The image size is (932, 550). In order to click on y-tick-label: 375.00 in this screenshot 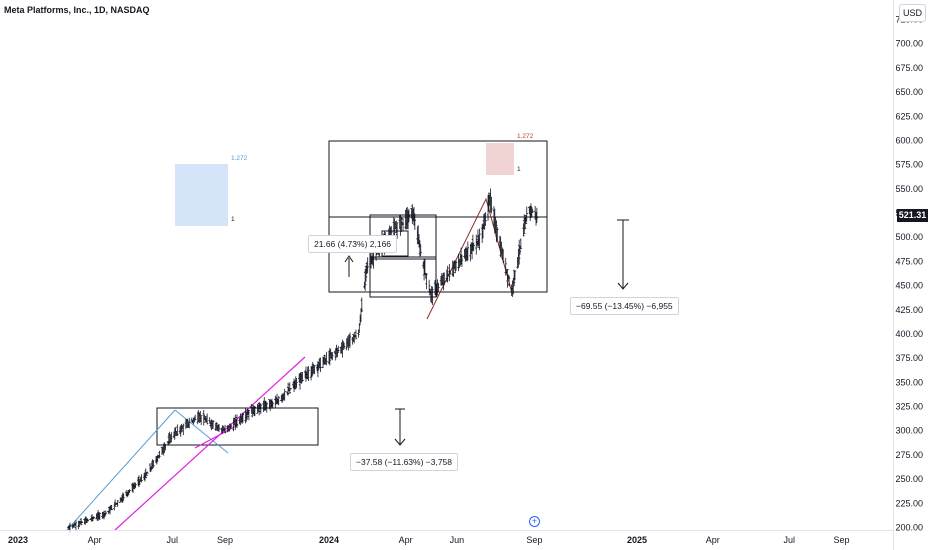, I will do `click(909, 358)`.